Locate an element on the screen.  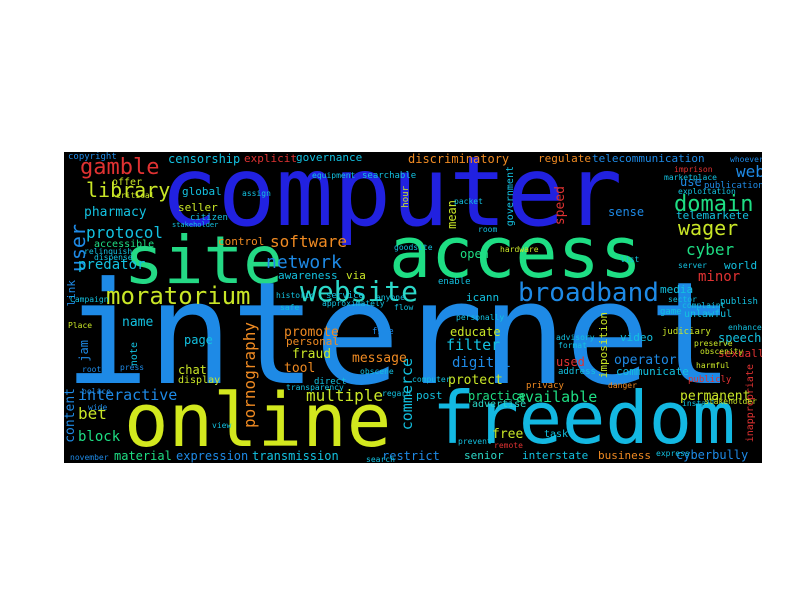
word-publicly: publicly is located at coordinates (710, 380).